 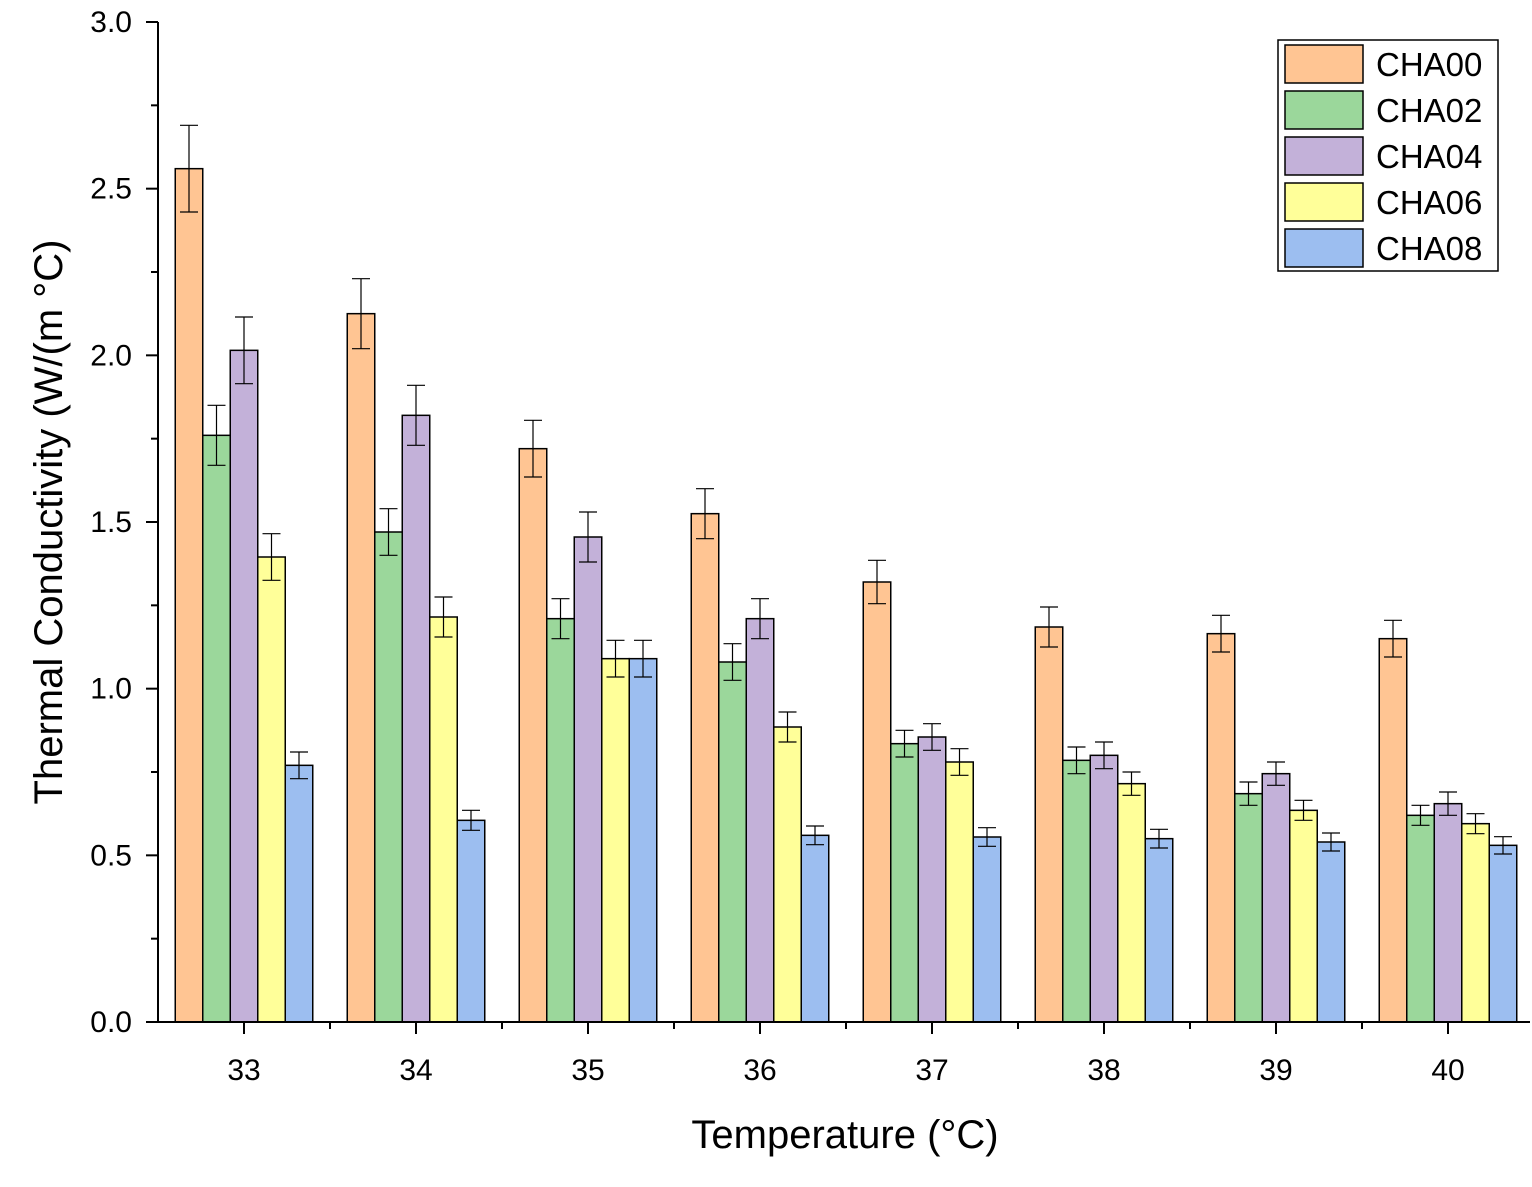 What do you see at coordinates (1429, 110) in the screenshot?
I see `legend-label-cha02: CHA02` at bounding box center [1429, 110].